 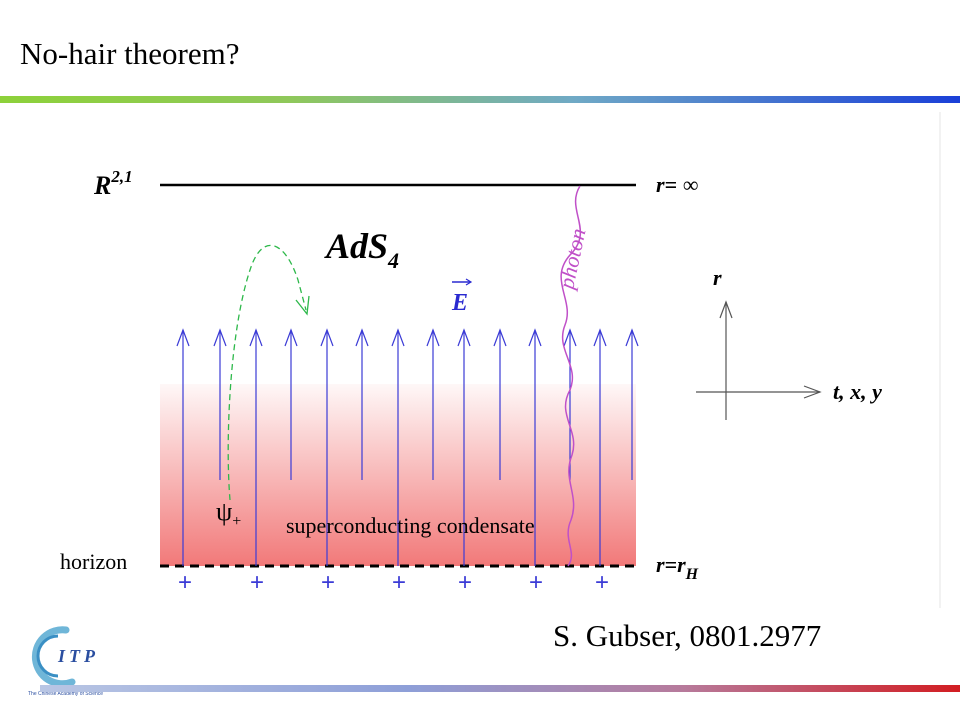 What do you see at coordinates (302, 305) in the screenshot?
I see `psi-arrowhead` at bounding box center [302, 305].